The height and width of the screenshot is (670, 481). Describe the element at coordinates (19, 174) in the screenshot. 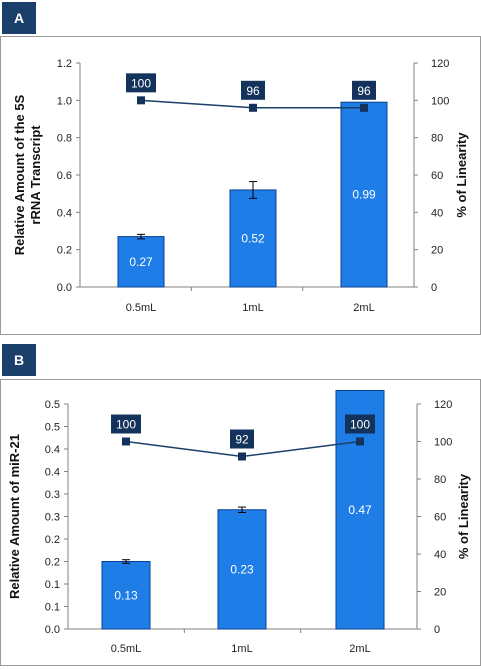

I see `y-axis-title-line: Relative Amount of the 5S` at that location.